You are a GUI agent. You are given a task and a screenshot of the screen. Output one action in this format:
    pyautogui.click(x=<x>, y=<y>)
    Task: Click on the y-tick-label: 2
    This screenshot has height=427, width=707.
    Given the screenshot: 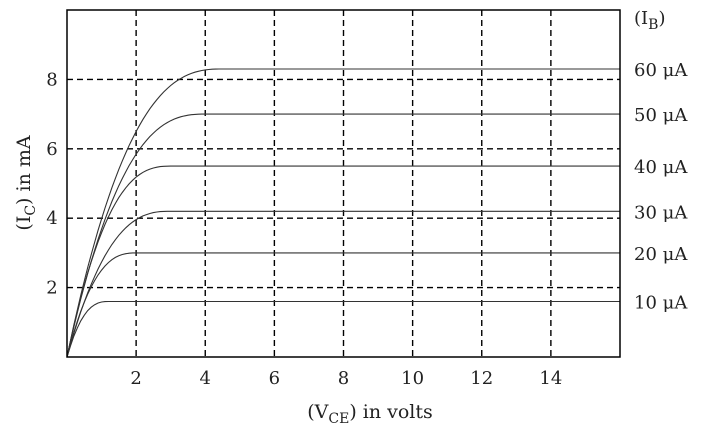 What is the action you would take?
    pyautogui.click(x=51, y=288)
    